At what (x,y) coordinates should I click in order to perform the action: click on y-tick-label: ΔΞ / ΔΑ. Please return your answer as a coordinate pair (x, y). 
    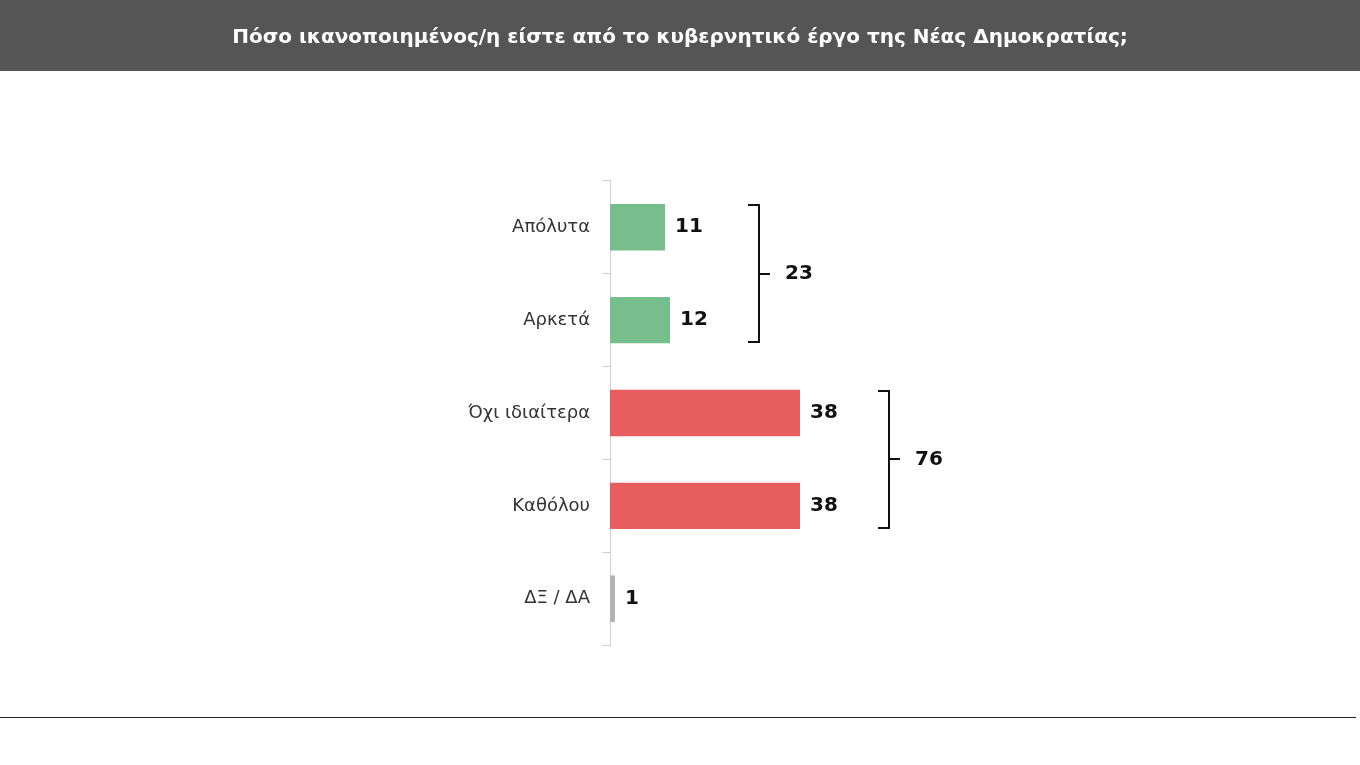
    Looking at the image, I should click on (557, 597).